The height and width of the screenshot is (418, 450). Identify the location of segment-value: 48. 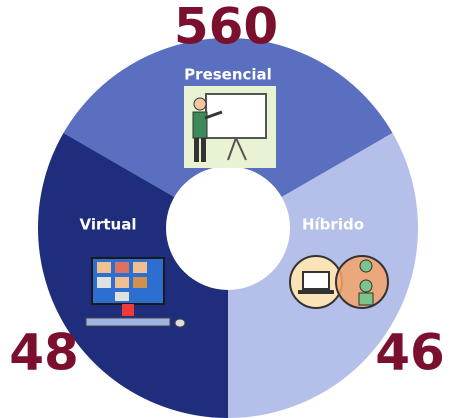
(44, 353).